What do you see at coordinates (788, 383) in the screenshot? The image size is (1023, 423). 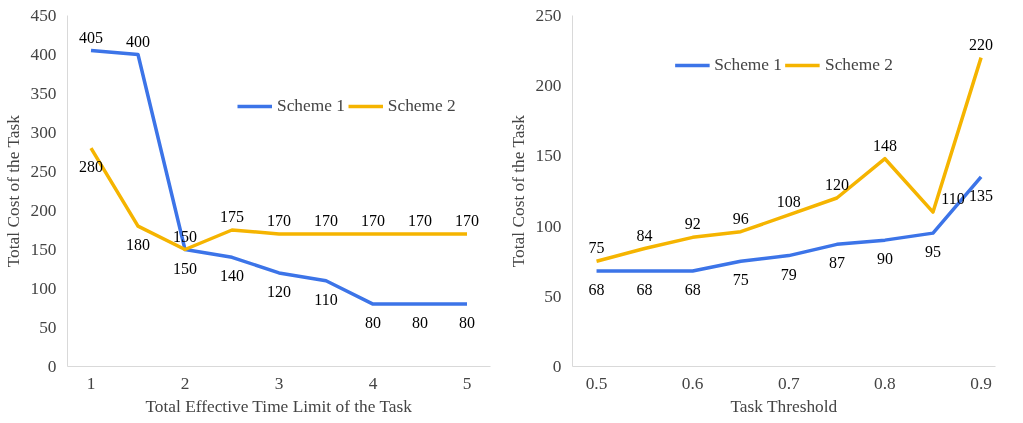 I see `x-tick-label: 0.7` at bounding box center [788, 383].